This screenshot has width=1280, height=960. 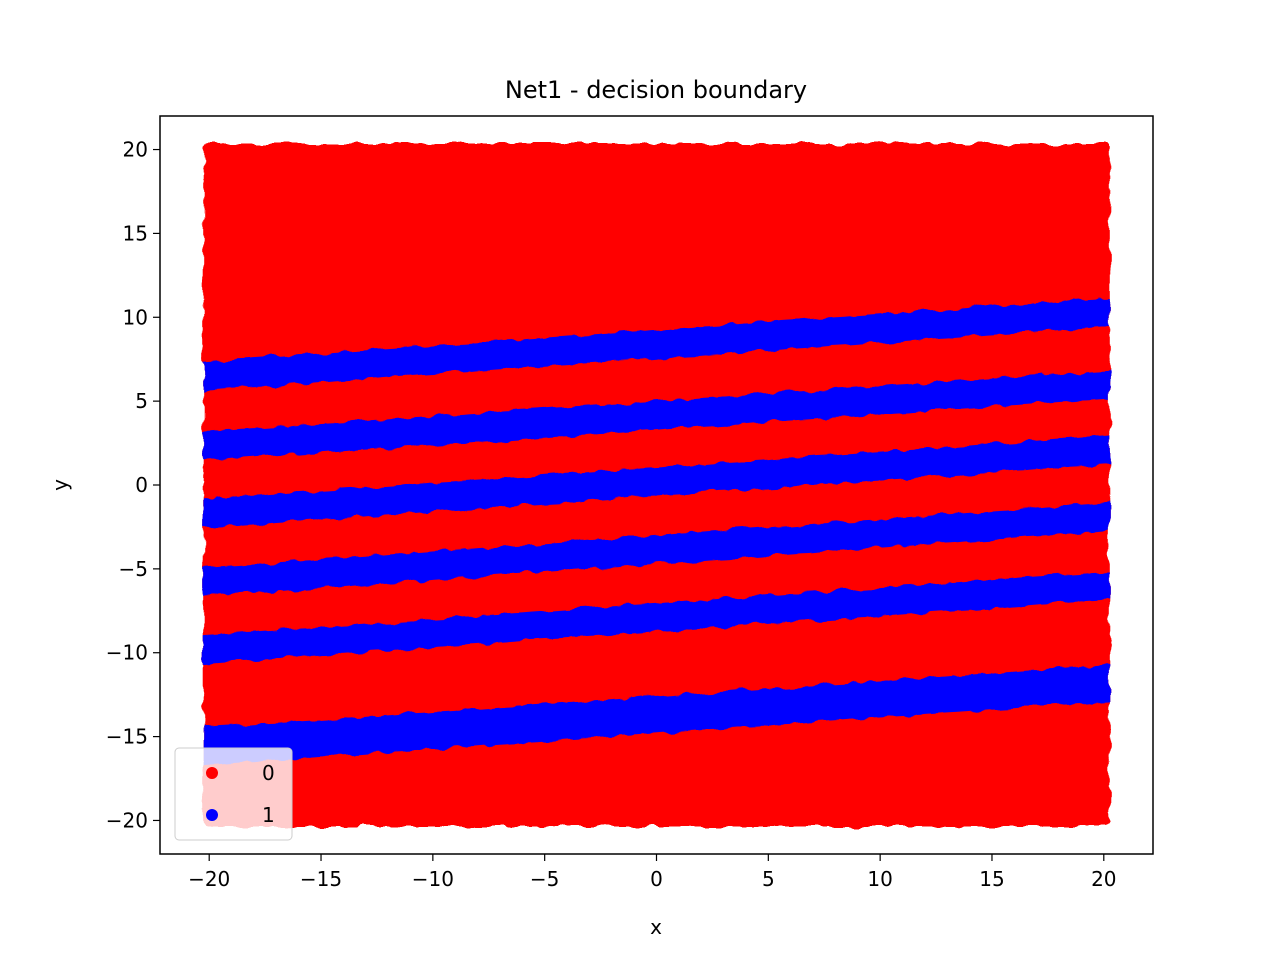 I want to click on y-tick-label: 10, so click(x=135, y=317).